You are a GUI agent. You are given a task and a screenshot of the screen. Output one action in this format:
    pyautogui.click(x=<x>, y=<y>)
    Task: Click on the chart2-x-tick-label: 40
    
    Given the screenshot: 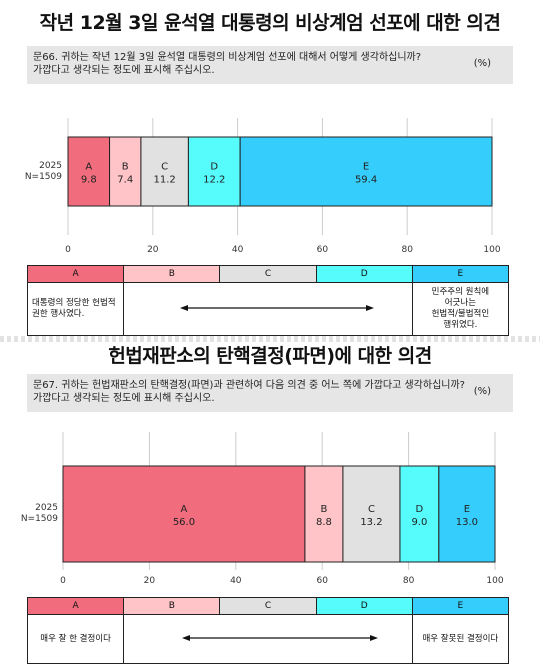 What is the action you would take?
    pyautogui.click(x=236, y=581)
    